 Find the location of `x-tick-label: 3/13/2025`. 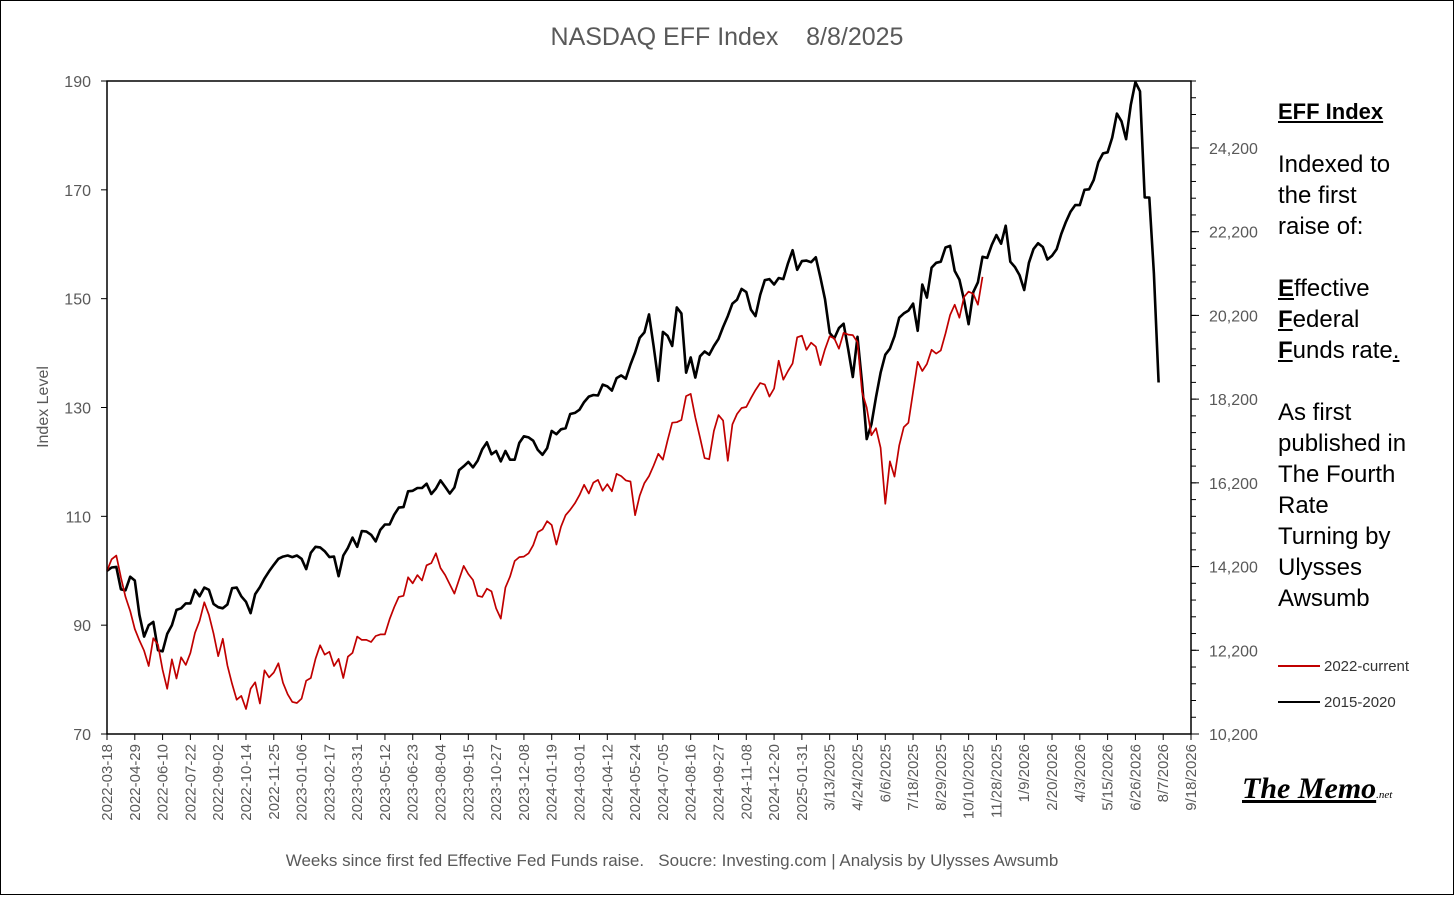

x-tick-label: 3/13/2025 is located at coordinates (830, 777).